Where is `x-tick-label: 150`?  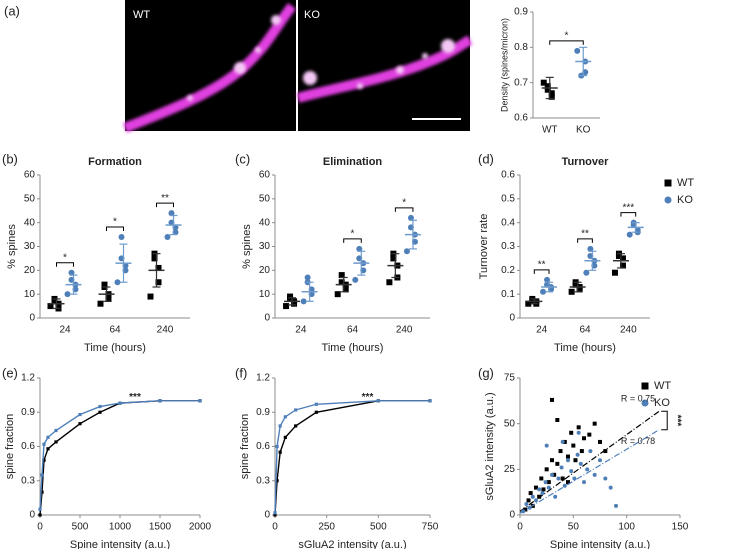 x-tick-label: 150 is located at coordinates (680, 527).